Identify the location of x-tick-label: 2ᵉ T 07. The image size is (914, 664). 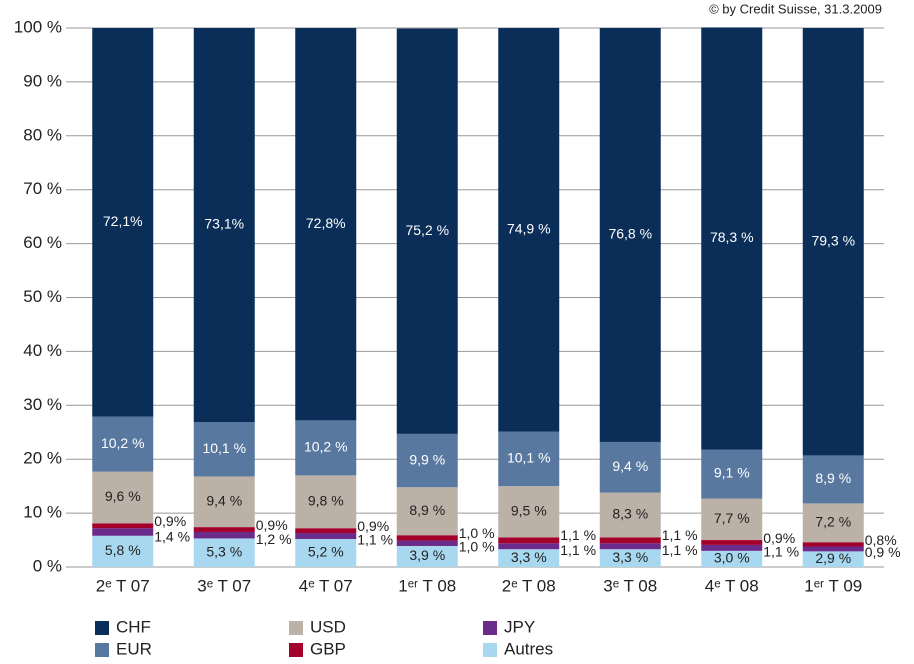
(123, 585).